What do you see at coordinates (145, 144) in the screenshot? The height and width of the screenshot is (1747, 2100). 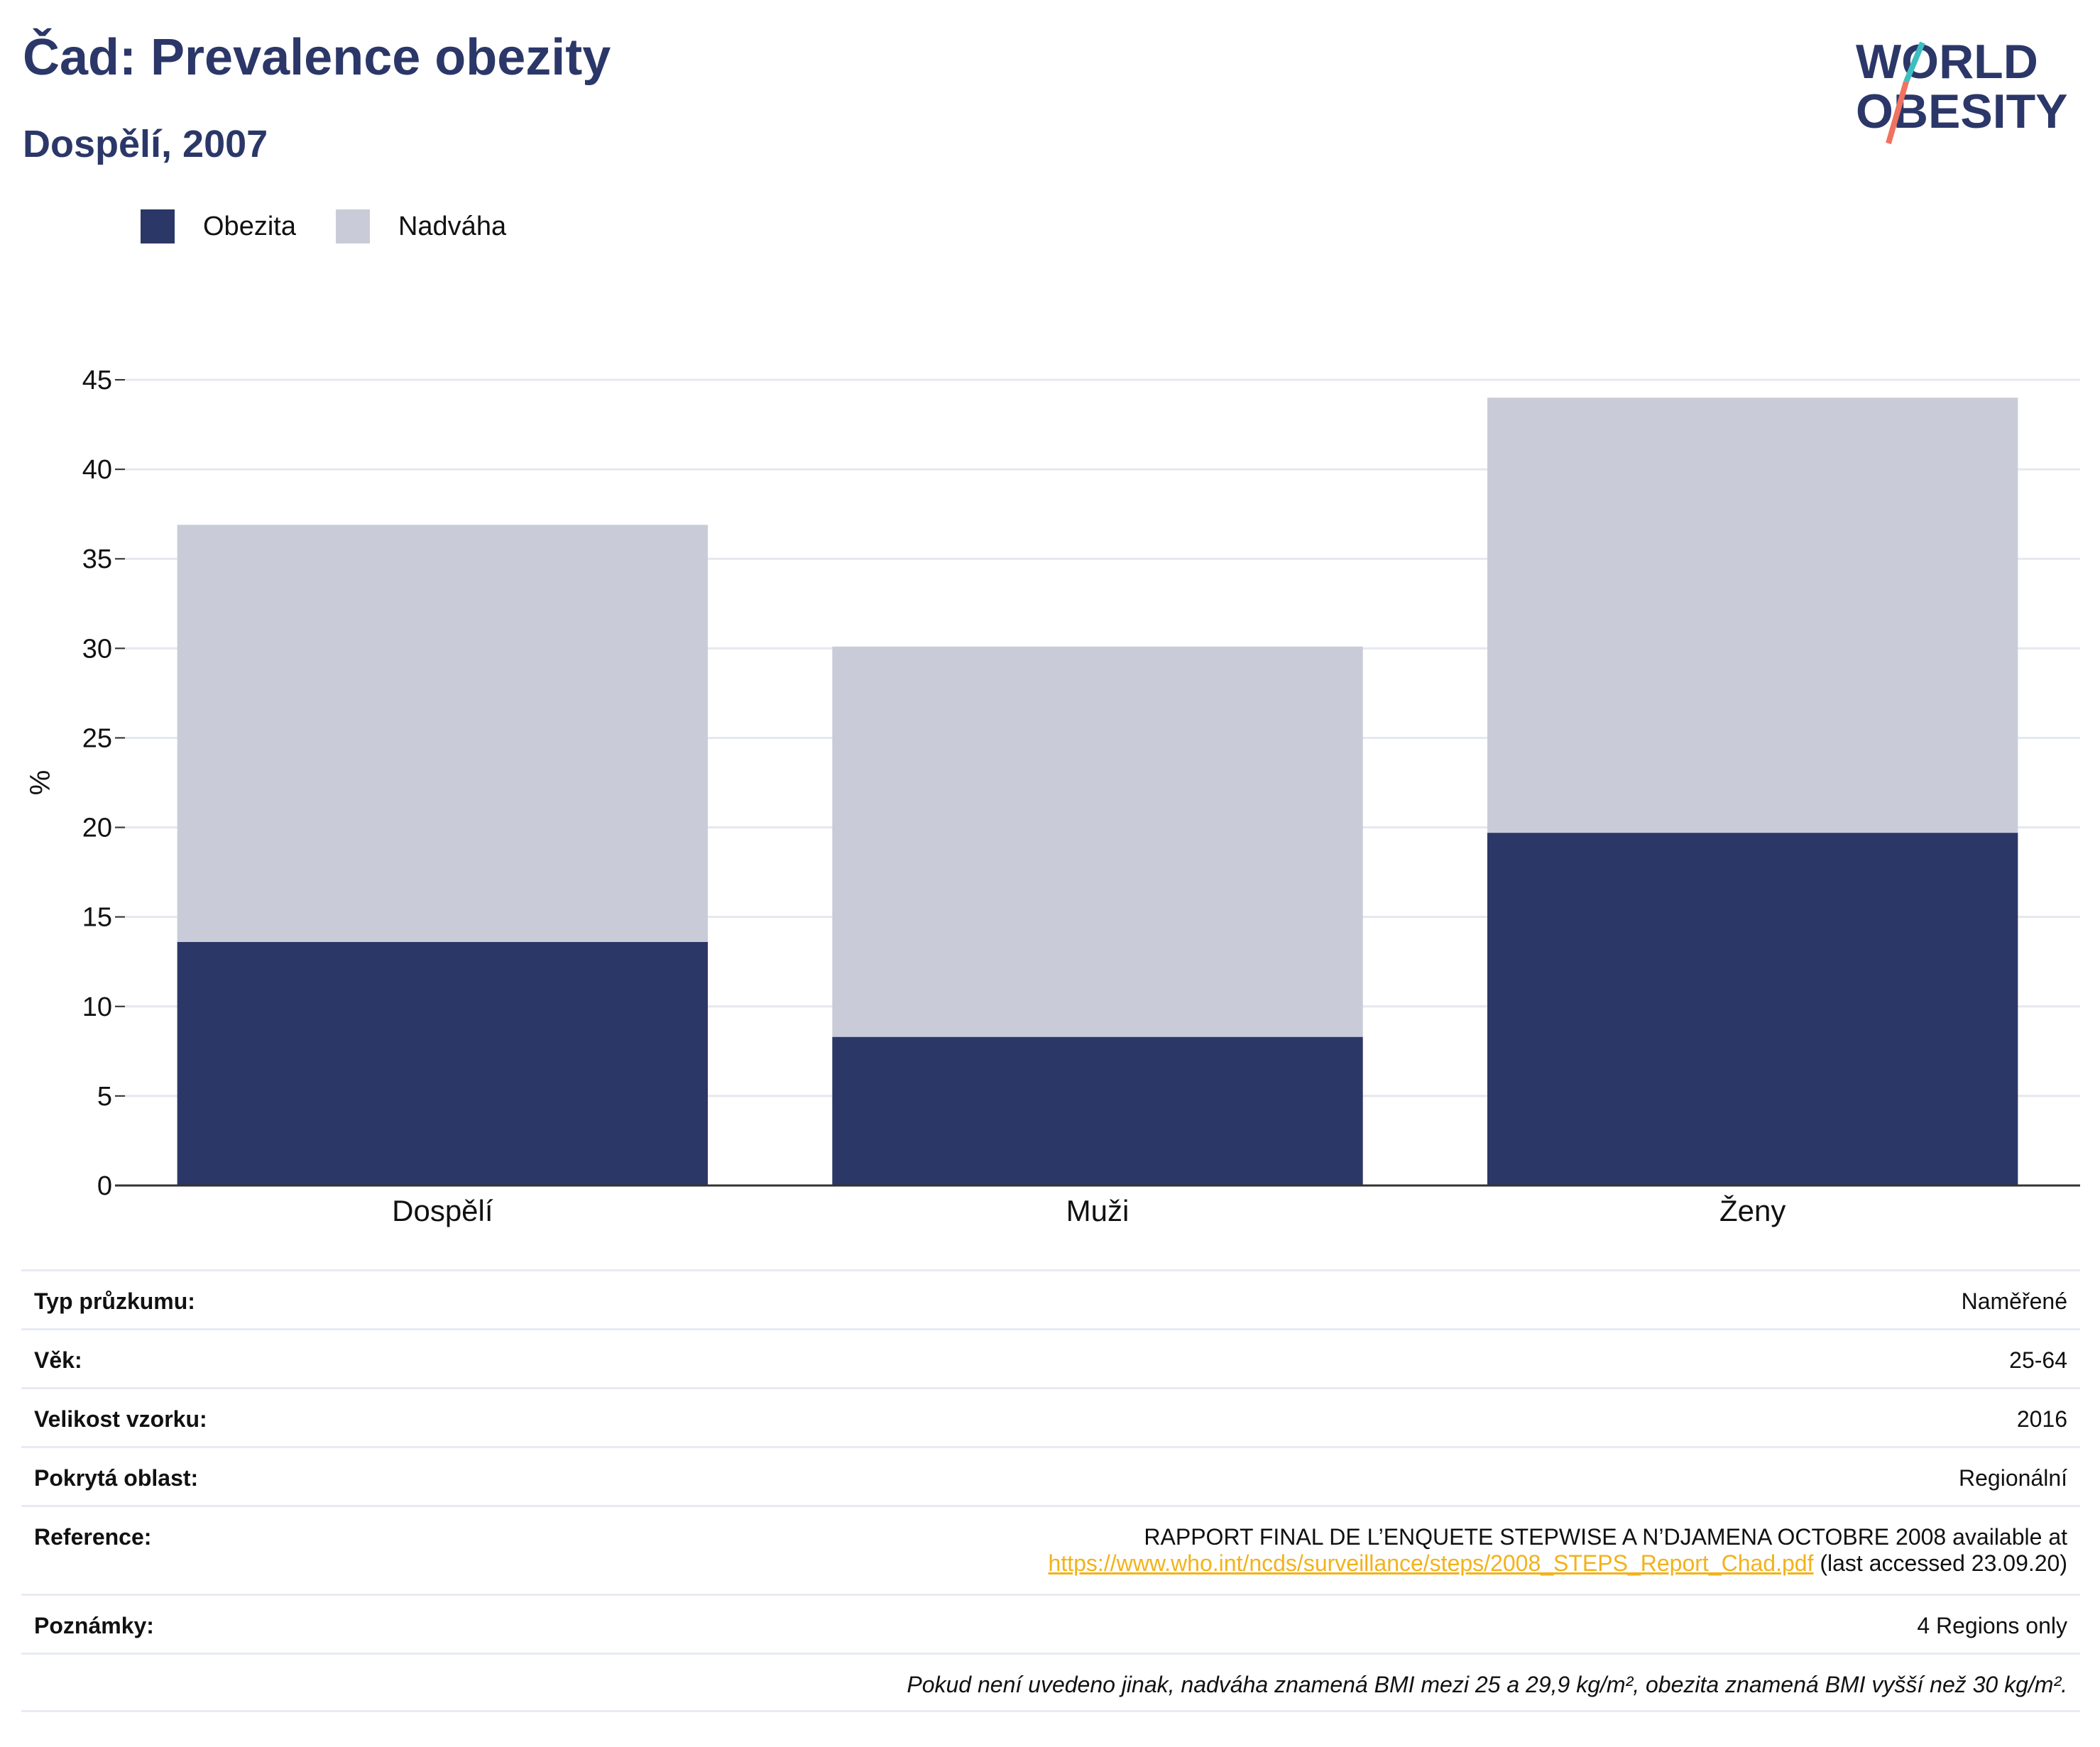 I see `page-subtitle: Dospělí, 2007` at bounding box center [145, 144].